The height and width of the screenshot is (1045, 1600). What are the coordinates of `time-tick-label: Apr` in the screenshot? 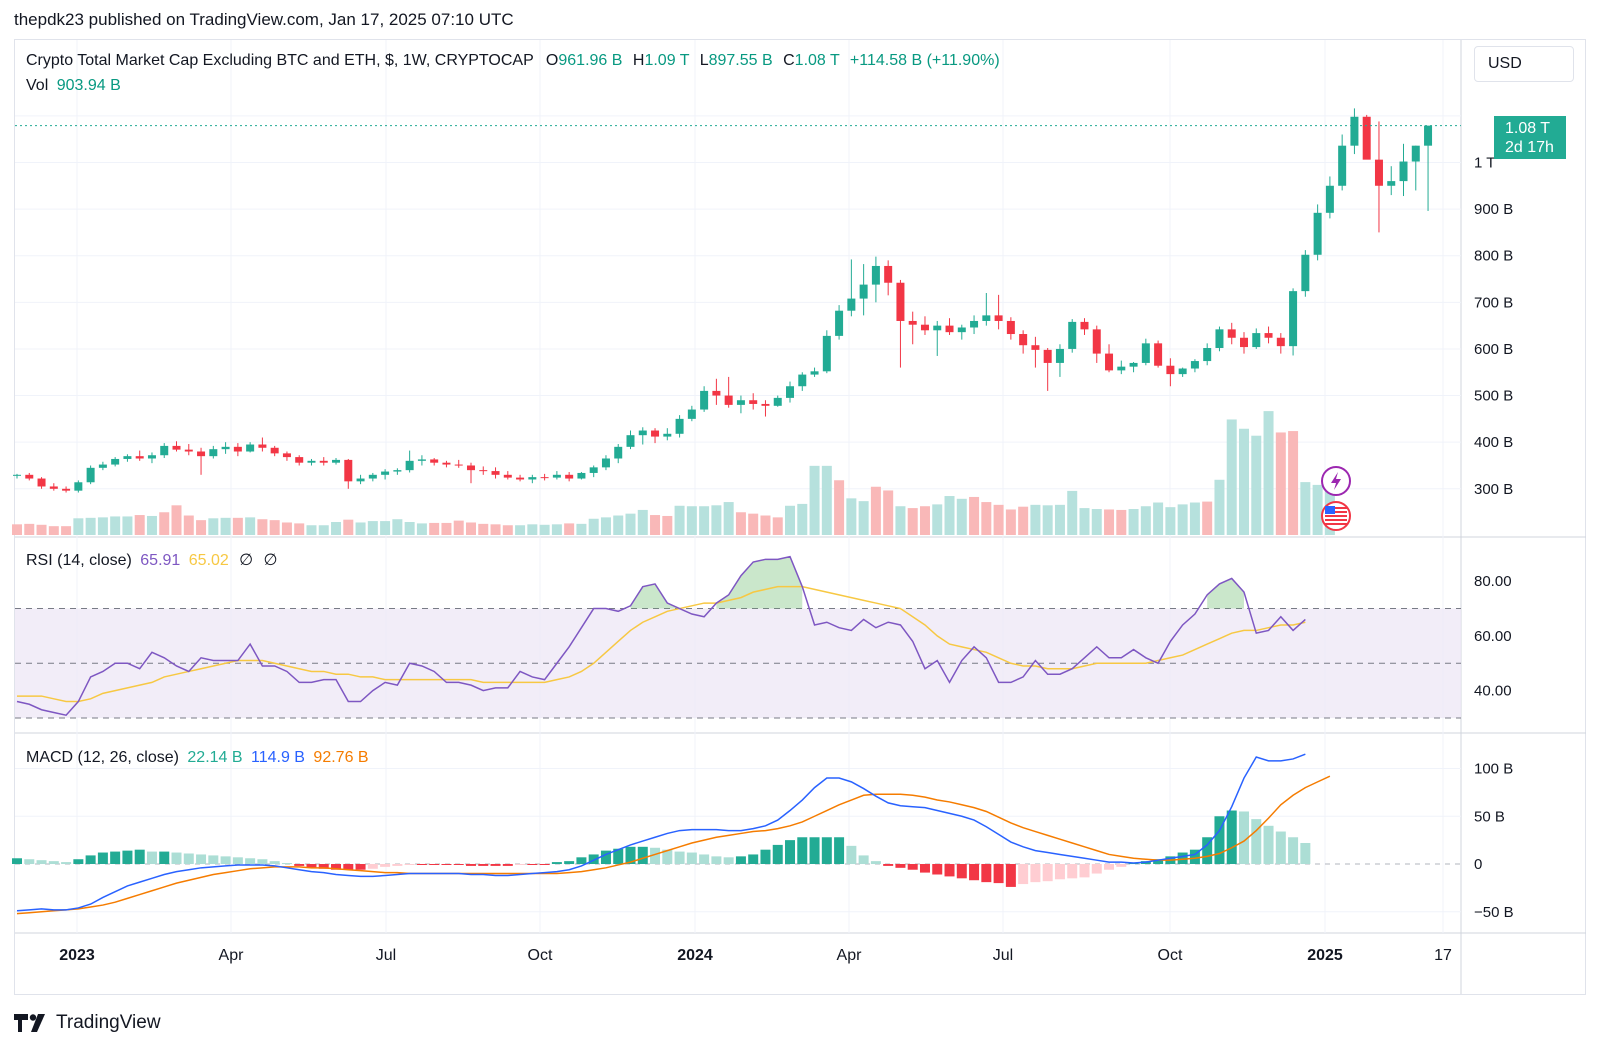 It's located at (850, 955).